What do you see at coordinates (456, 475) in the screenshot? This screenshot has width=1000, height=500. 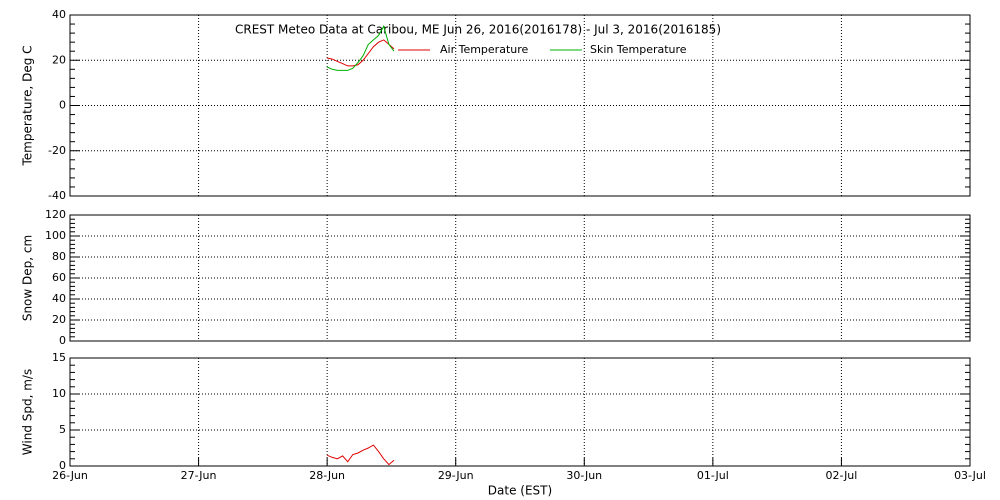 I see `x-tick-label: 29-Jun` at bounding box center [456, 475].